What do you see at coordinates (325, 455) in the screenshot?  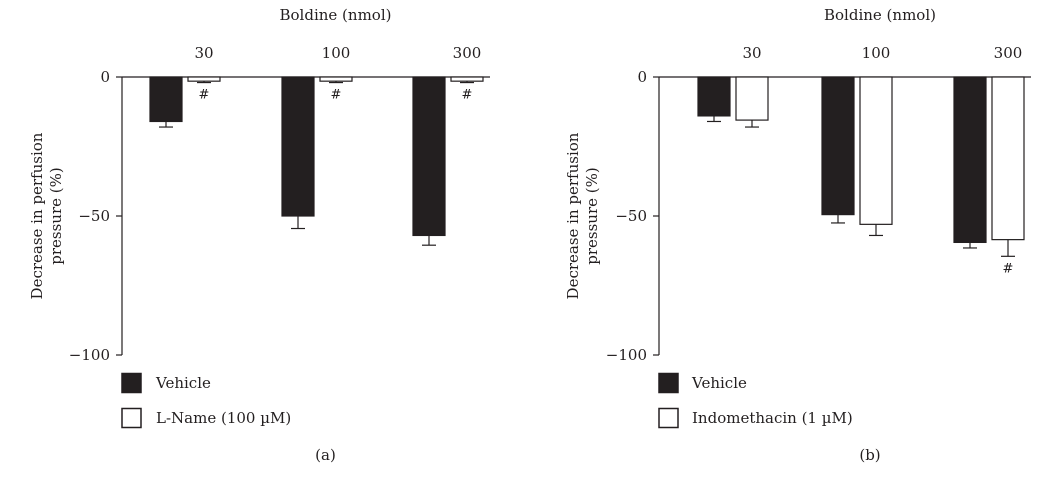 I see `panel-label: (a)` at bounding box center [325, 455].